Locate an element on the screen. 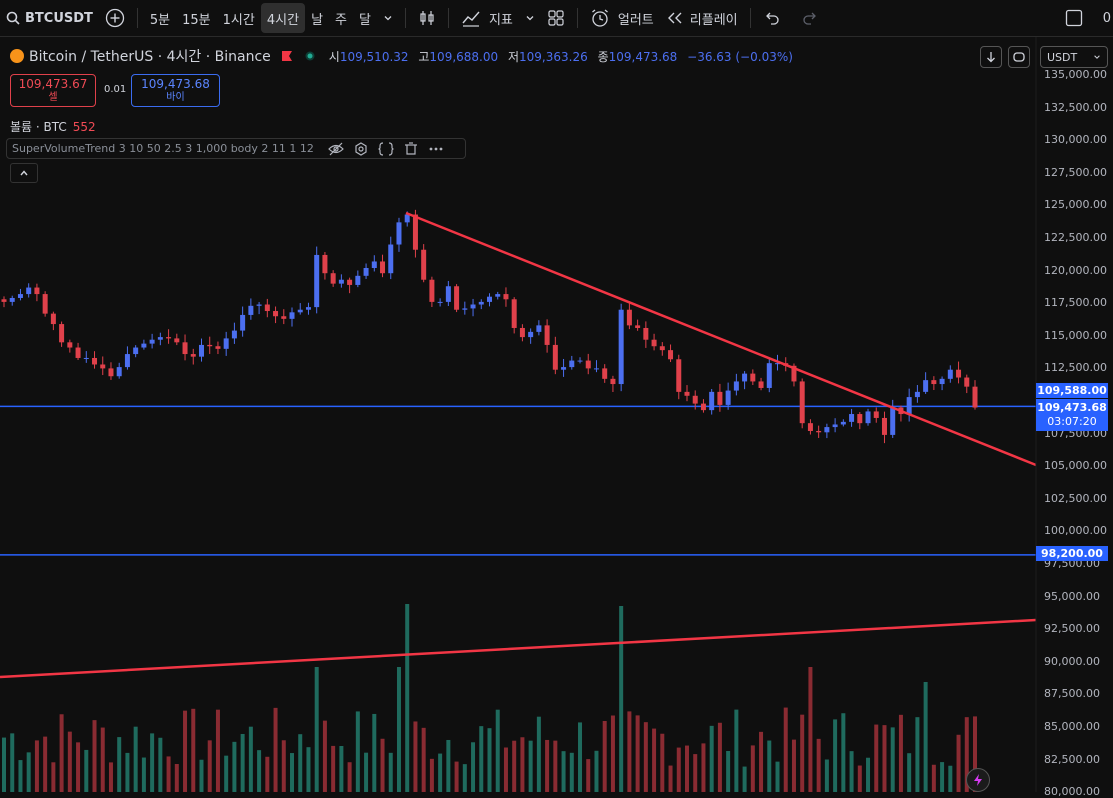 The width and height of the screenshot is (1113, 798). replay-label: 리플레이 is located at coordinates (713, 20).